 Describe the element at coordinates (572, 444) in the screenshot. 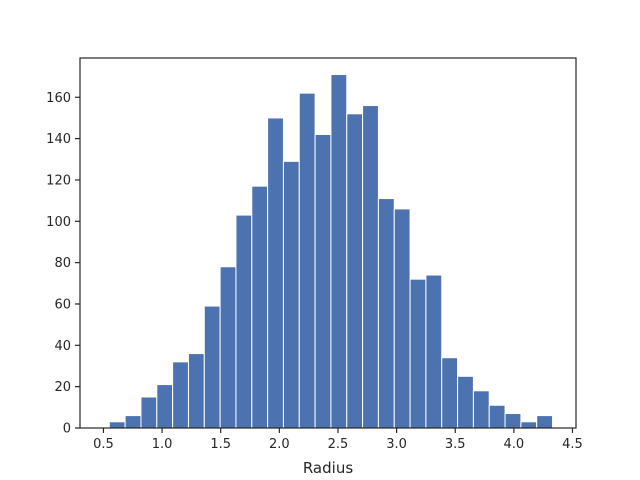

I see `x-tick-label: 4.5` at that location.